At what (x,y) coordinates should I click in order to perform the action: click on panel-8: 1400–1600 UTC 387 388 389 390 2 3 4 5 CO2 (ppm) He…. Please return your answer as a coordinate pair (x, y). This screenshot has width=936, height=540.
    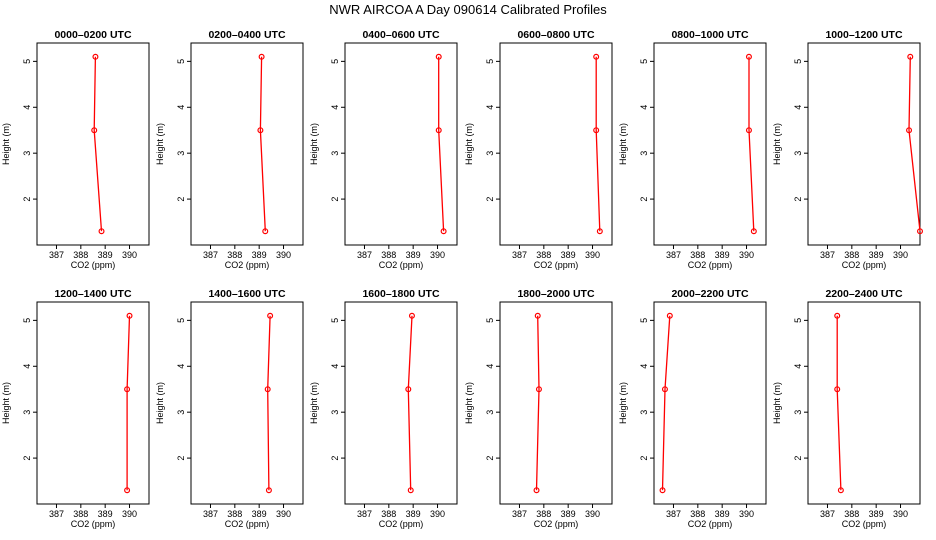
    Looking at the image, I should click on (229, 408).